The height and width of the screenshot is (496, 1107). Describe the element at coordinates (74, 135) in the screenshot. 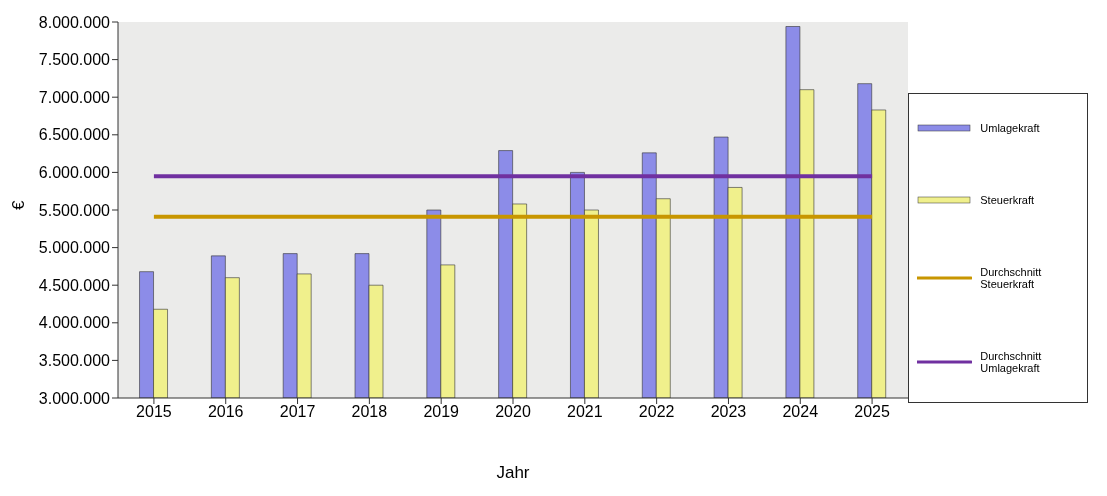

I see `y-tick-label: 6.500.000` at that location.